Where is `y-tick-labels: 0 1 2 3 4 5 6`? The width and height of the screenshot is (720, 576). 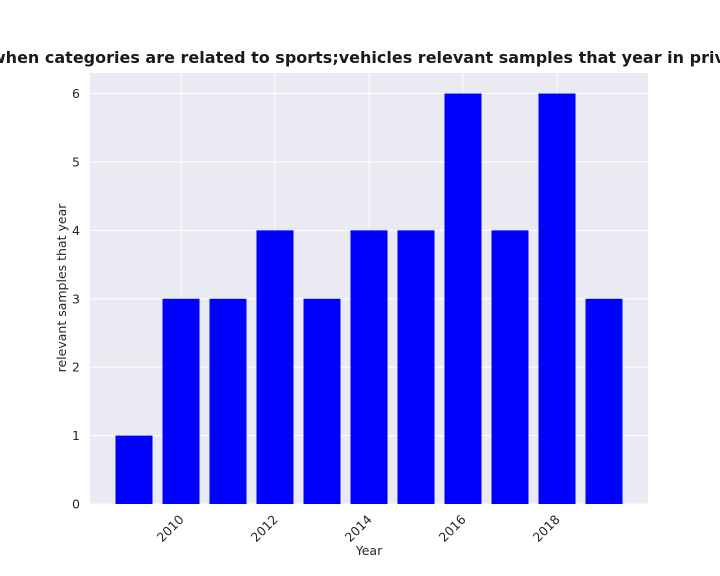 y-tick-labels: 0 1 2 3 4 5 6 is located at coordinates (76, 298).